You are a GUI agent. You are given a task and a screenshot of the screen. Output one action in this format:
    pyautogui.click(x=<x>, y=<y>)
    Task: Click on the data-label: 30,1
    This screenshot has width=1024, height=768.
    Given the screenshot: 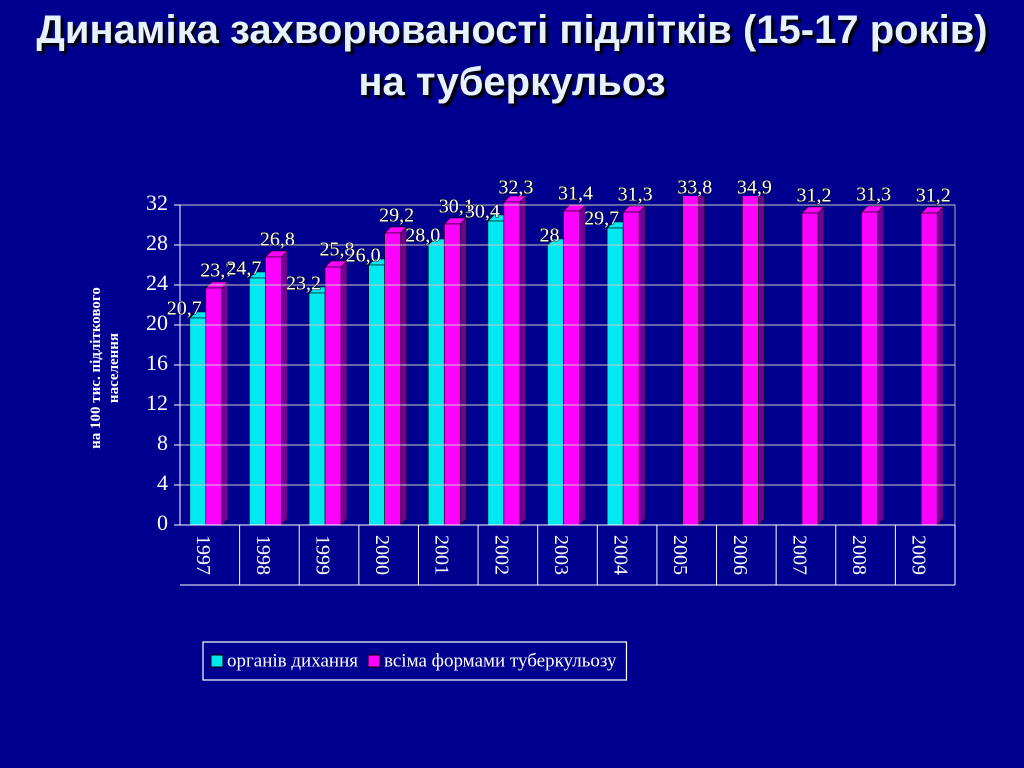 What is the action you would take?
    pyautogui.click(x=456, y=207)
    